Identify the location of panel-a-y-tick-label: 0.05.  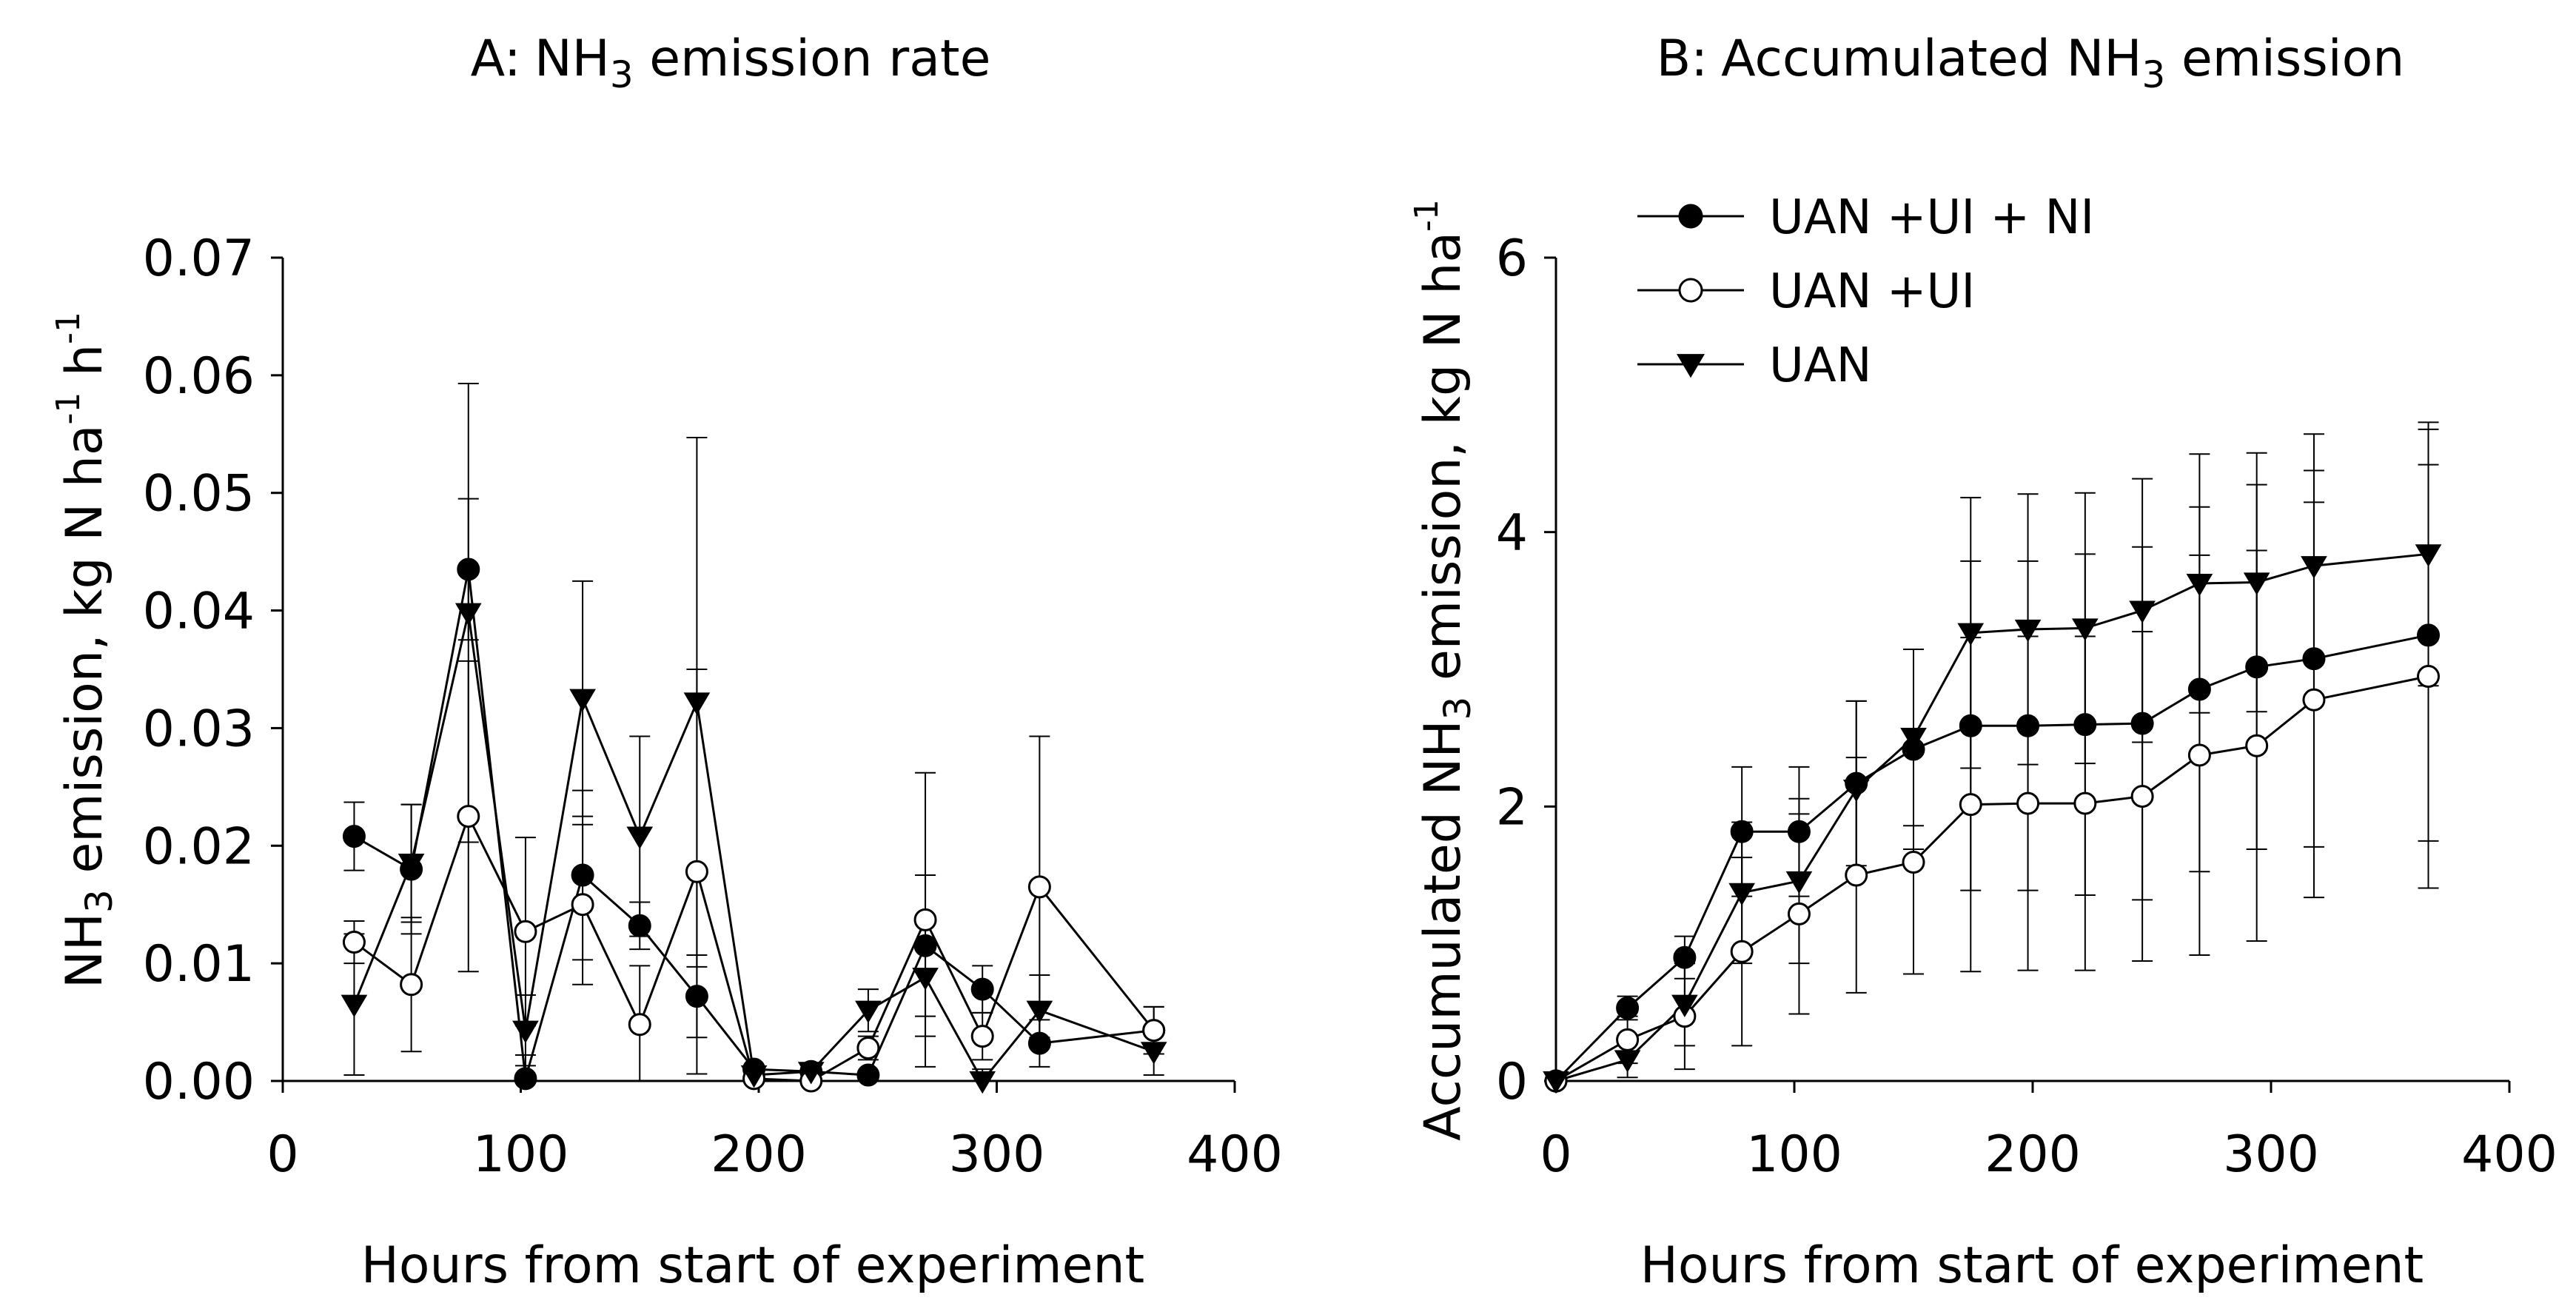
(199, 494).